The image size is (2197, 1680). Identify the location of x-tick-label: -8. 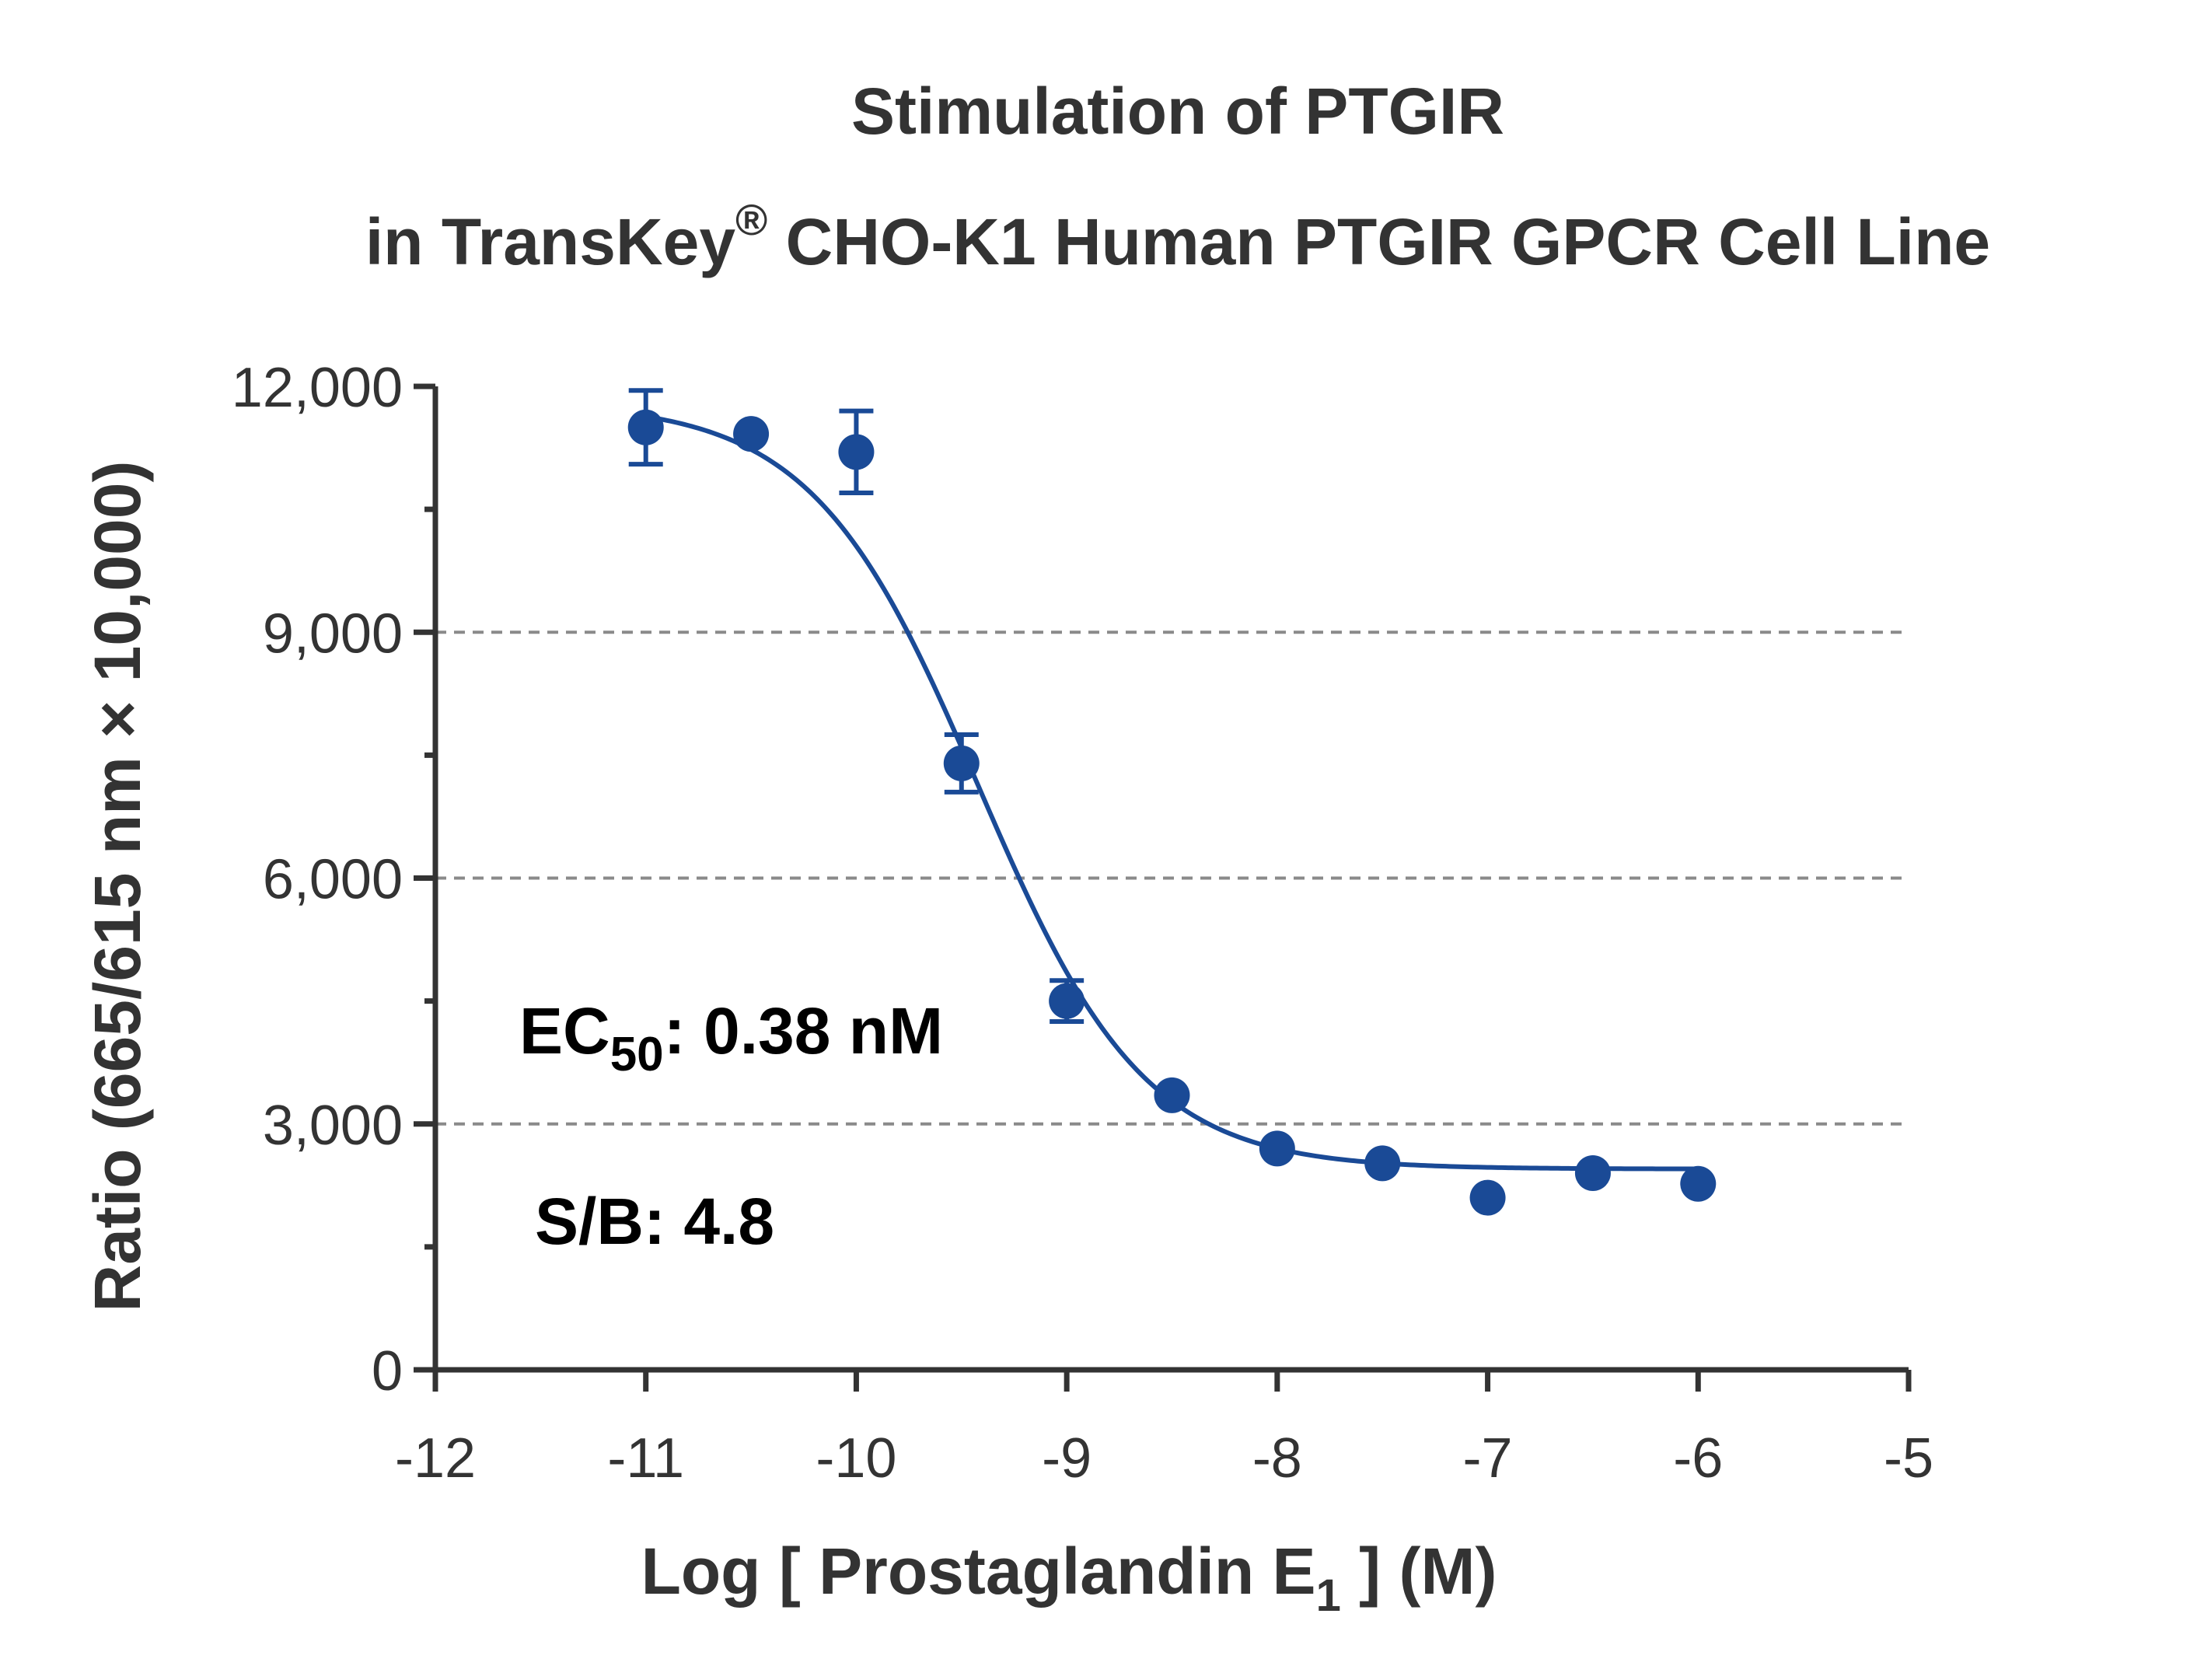
(1277, 1459).